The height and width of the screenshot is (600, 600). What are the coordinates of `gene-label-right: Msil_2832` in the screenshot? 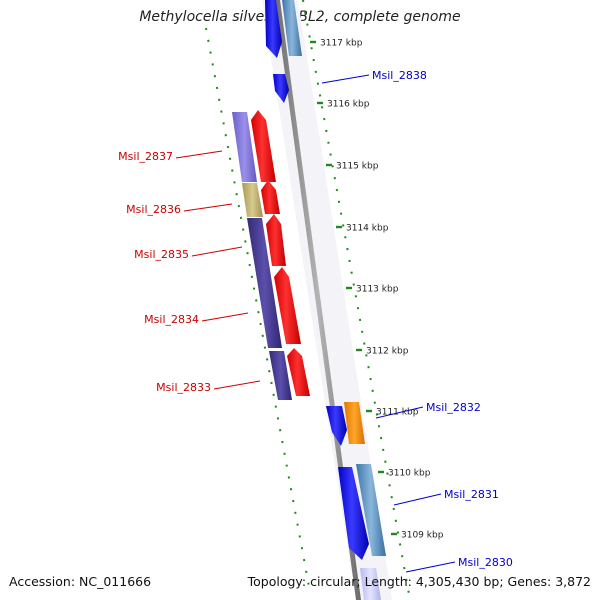 It's located at (453, 407).